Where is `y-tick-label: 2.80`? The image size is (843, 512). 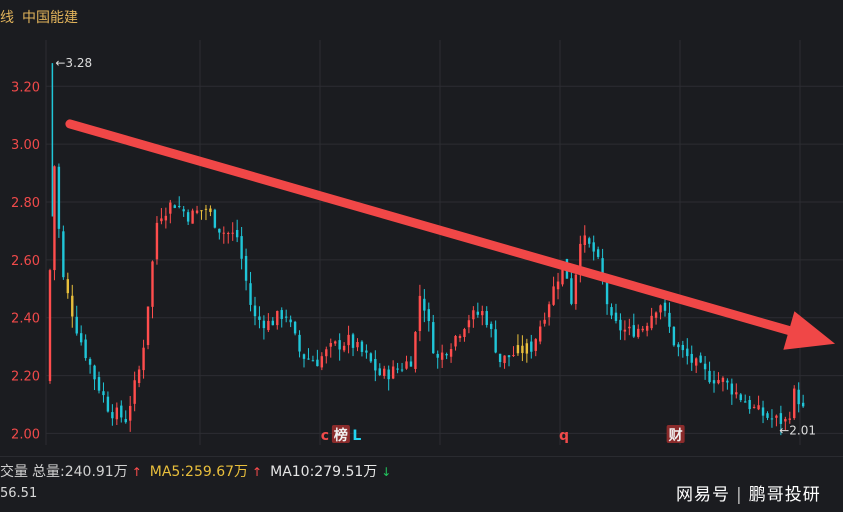
y-tick-label: 2.80 is located at coordinates (25, 203).